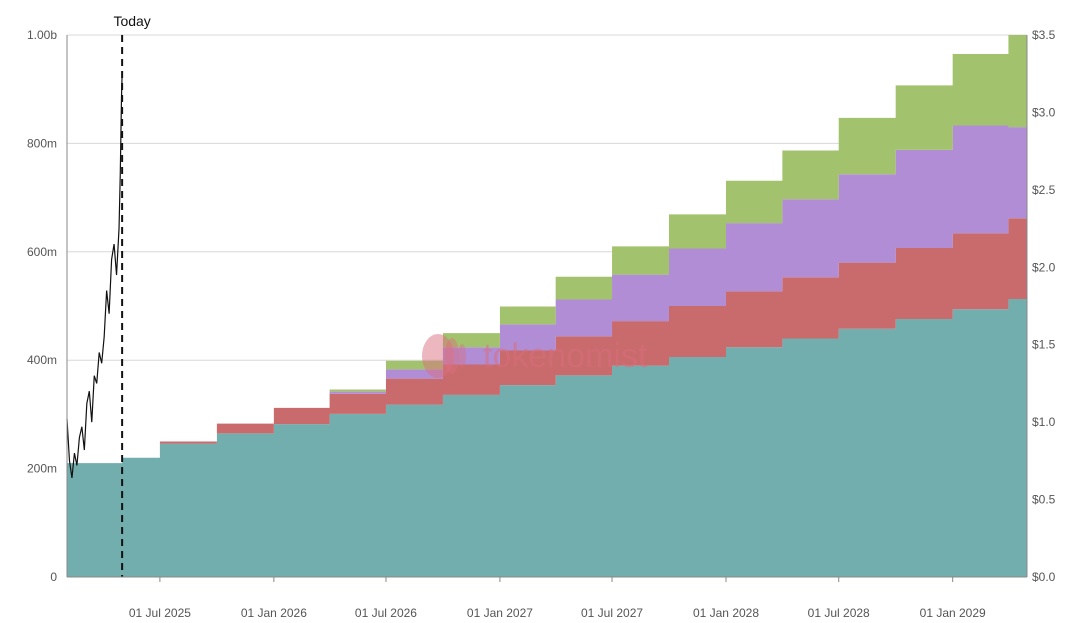 The width and height of the screenshot is (1078, 623). What do you see at coordinates (839, 613) in the screenshot?
I see `x-tick-label: 01 Jul 2028` at bounding box center [839, 613].